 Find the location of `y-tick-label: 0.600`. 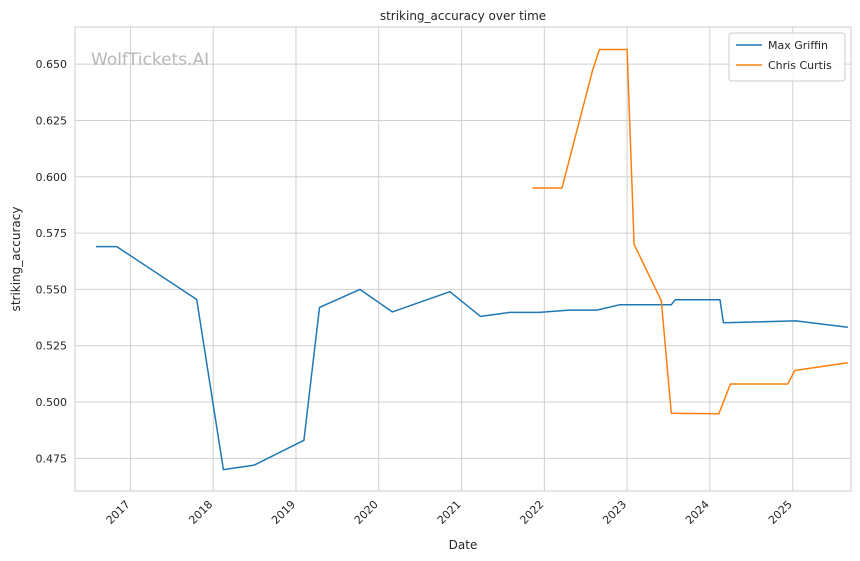

y-tick-label: 0.600 is located at coordinates (52, 177).